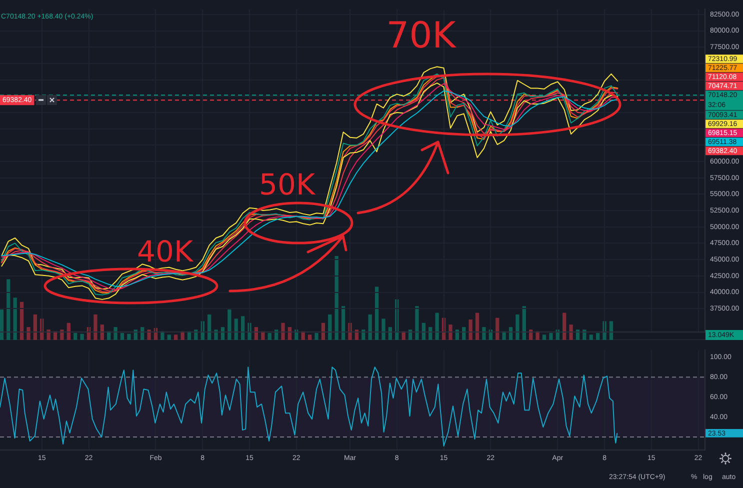  Describe the element at coordinates (165, 251) in the screenshot. I see `annotation: 40K` at that location.